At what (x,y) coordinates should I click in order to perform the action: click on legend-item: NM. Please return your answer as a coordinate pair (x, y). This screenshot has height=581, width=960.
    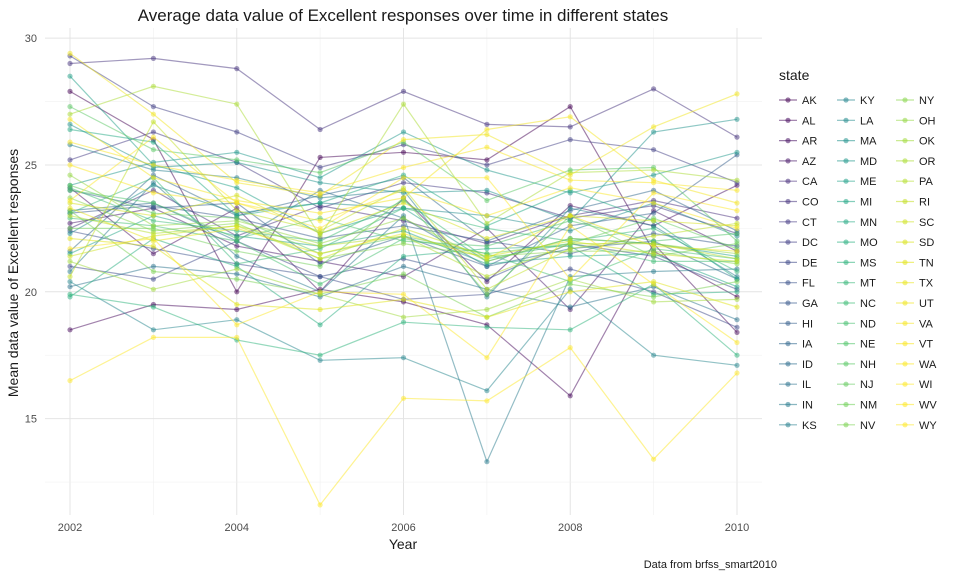
    Looking at the image, I should click on (857, 406).